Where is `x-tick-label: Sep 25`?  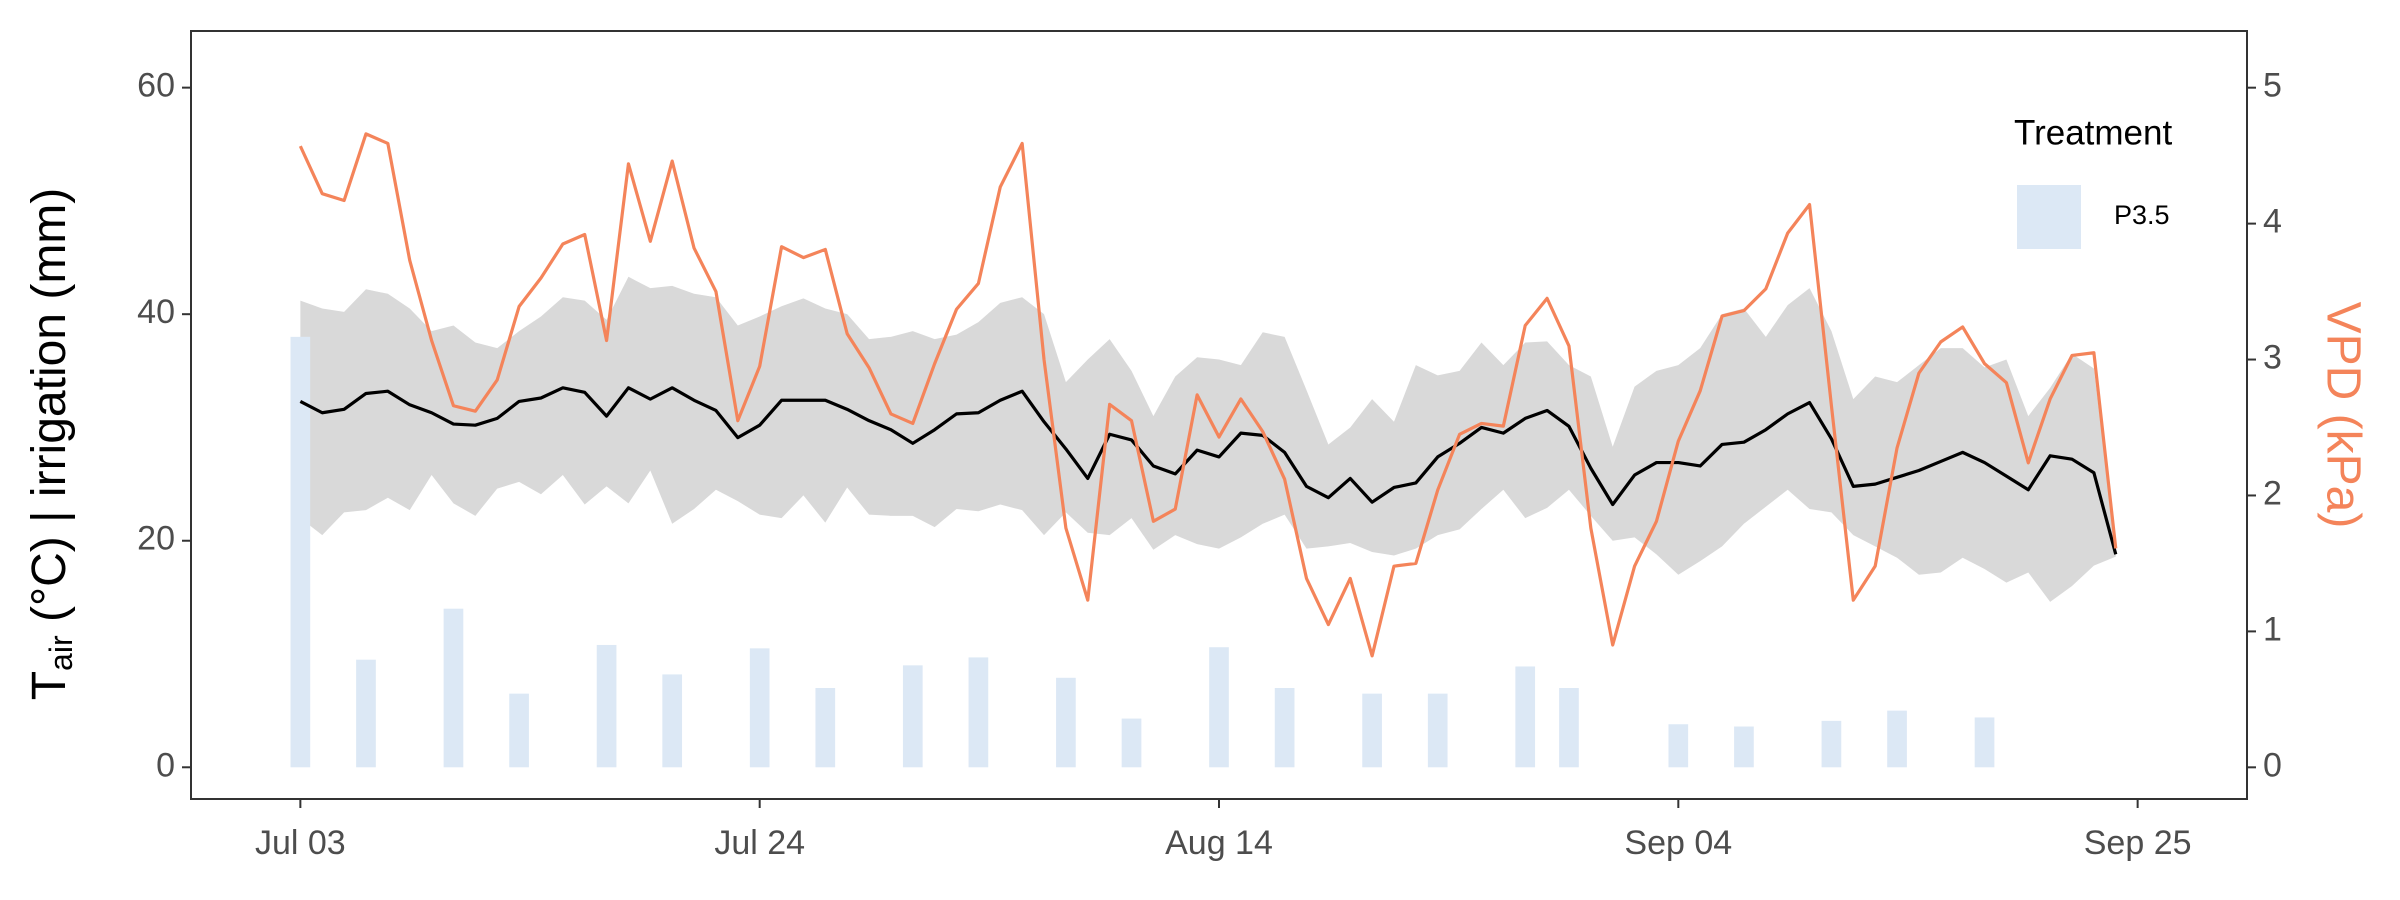
x-tick-label: Sep 25 is located at coordinates (2138, 843).